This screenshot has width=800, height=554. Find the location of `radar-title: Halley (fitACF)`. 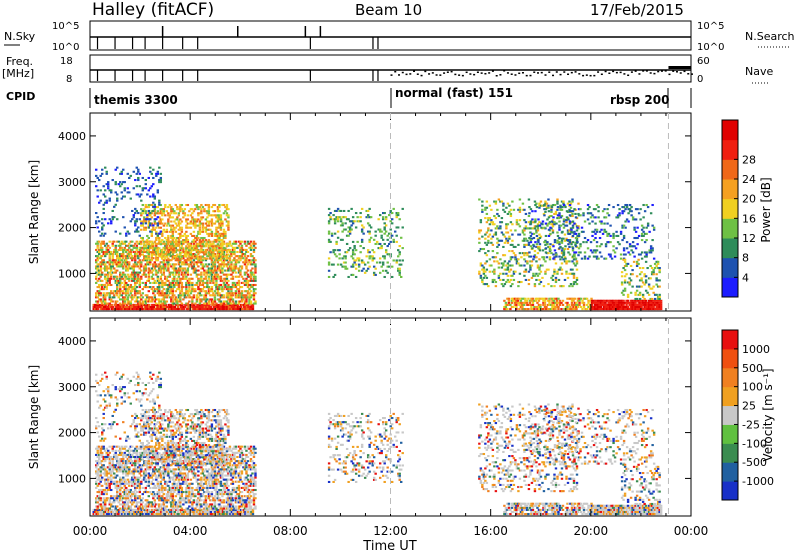

radar-title: Halley (fitACF) is located at coordinates (153, 10).